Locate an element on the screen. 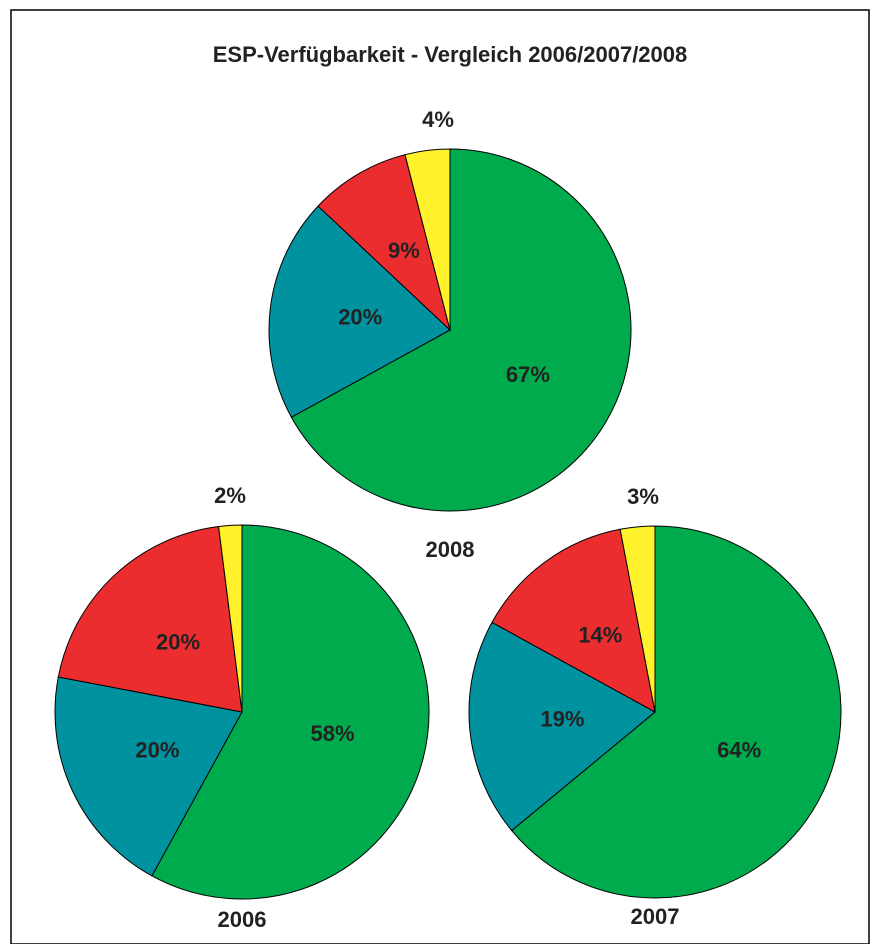  data-label: 67% is located at coordinates (528, 374).